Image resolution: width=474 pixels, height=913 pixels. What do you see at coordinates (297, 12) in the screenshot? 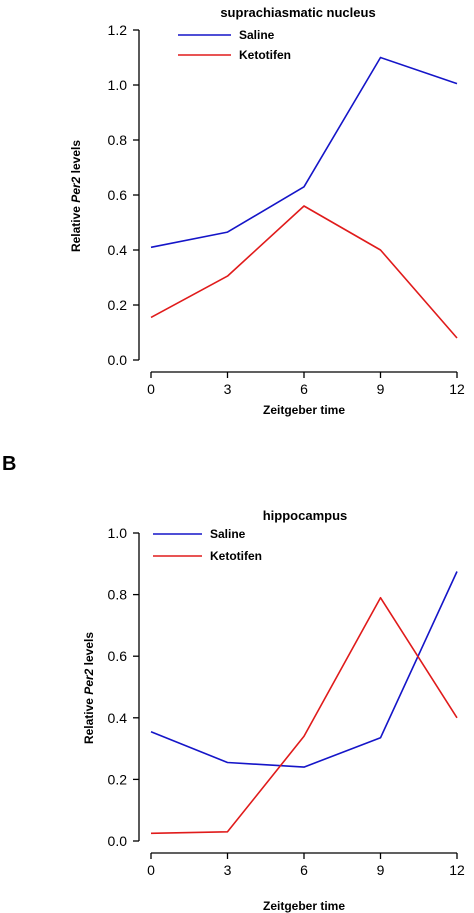
I see `chart-title: suprachiasmatic nucleus` at bounding box center [297, 12].